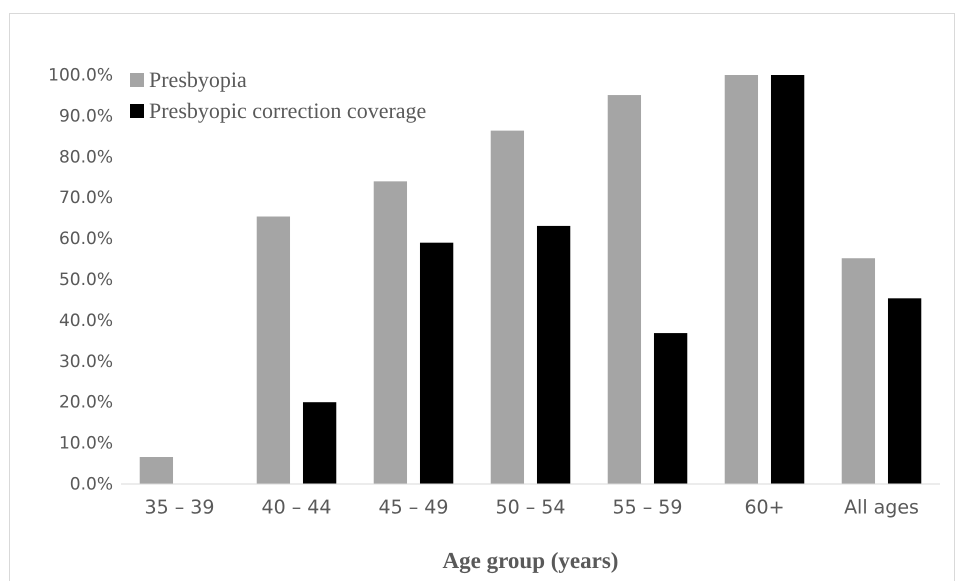 Image resolution: width=957 pixels, height=581 pixels. What do you see at coordinates (530, 561) in the screenshot?
I see `x-axis-title: Age group (years)` at bounding box center [530, 561].